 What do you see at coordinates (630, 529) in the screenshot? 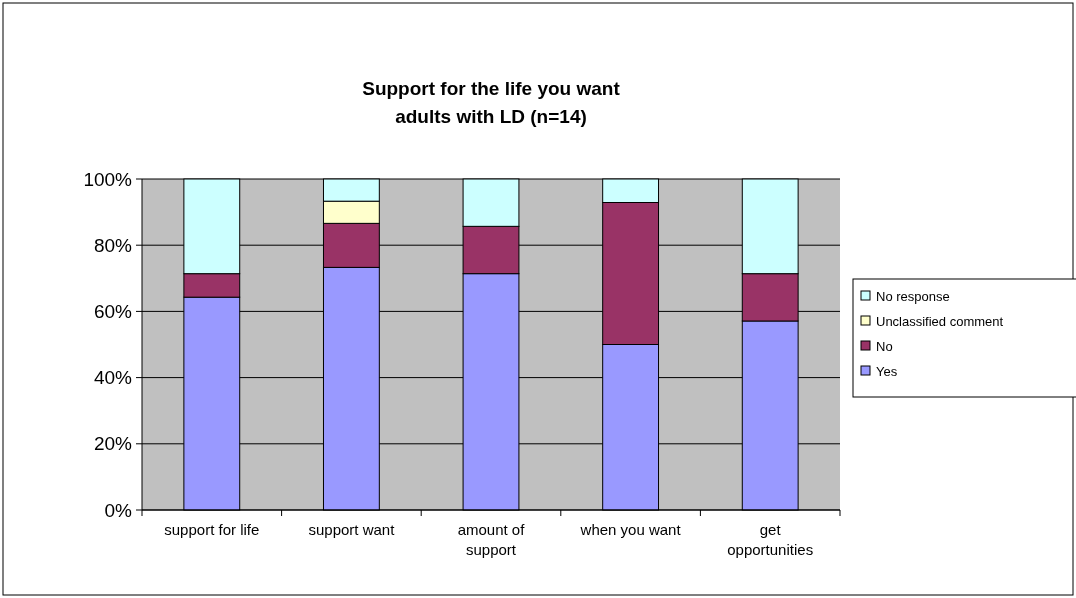
I see `x-tick-label: when you want` at bounding box center [630, 529].